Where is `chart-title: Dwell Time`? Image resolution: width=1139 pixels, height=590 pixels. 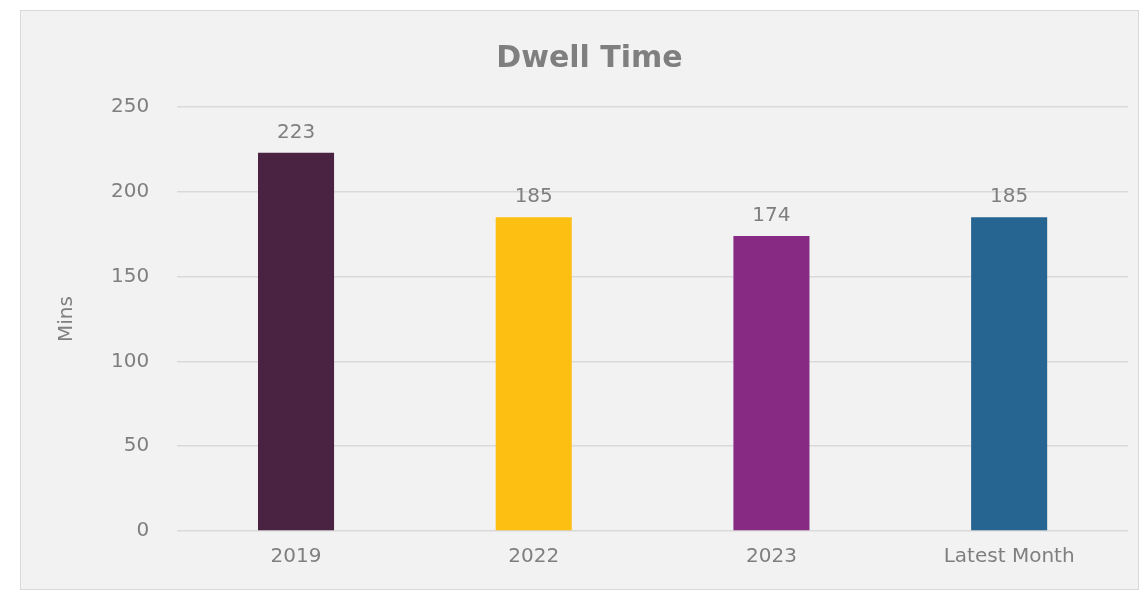 chart-title: Dwell Time is located at coordinates (589, 56).